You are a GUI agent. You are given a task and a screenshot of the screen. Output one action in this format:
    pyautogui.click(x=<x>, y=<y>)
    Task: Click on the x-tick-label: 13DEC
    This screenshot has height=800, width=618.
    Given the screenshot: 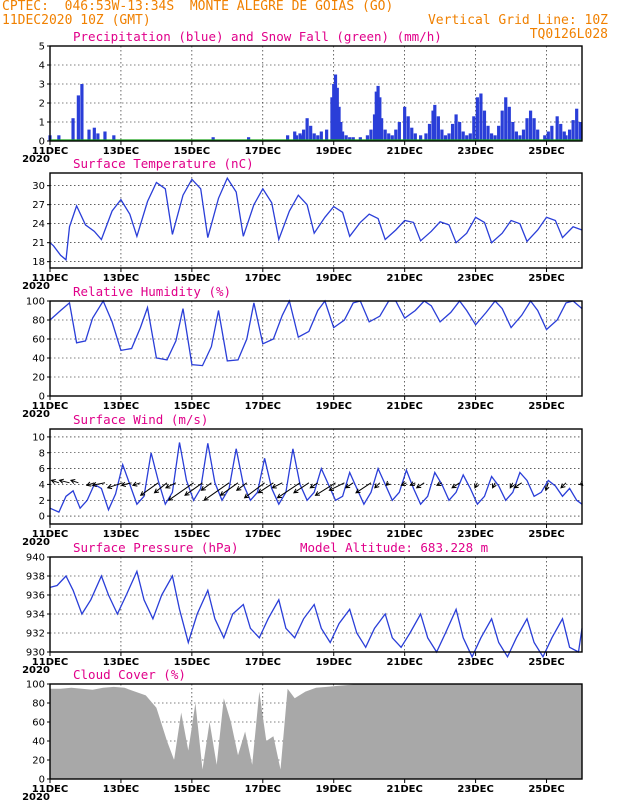 What is the action you would take?
    pyautogui.click(x=121, y=278)
    